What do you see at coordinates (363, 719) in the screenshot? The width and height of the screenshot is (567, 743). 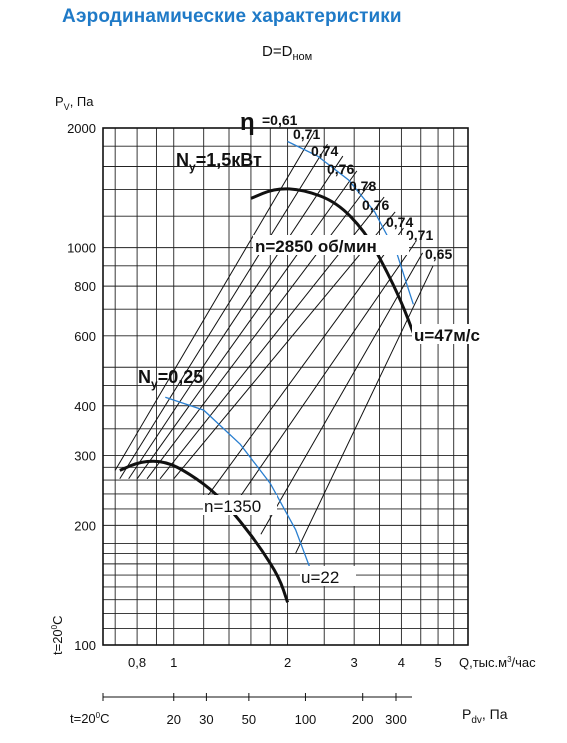 I see `pdv-tick-label: 200` at bounding box center [363, 719].